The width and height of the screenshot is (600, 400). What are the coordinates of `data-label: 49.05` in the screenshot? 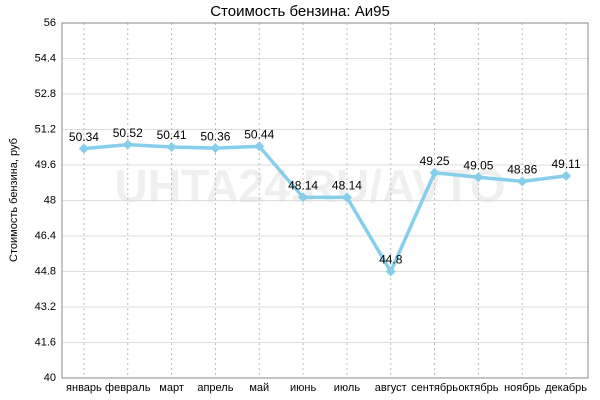 It's located at (478, 165).